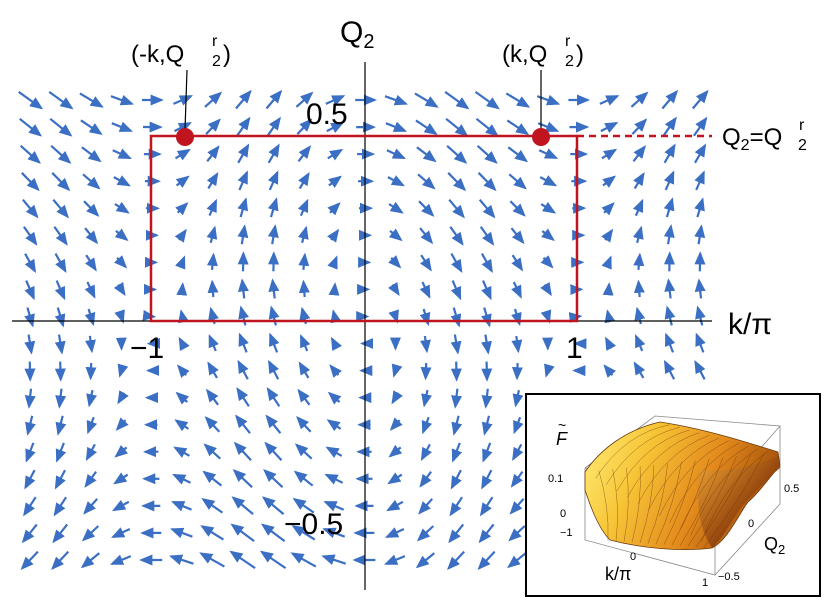  What do you see at coordinates (216, 61) in the screenshot?
I see `left-point-label-sub: 2` at bounding box center [216, 61].